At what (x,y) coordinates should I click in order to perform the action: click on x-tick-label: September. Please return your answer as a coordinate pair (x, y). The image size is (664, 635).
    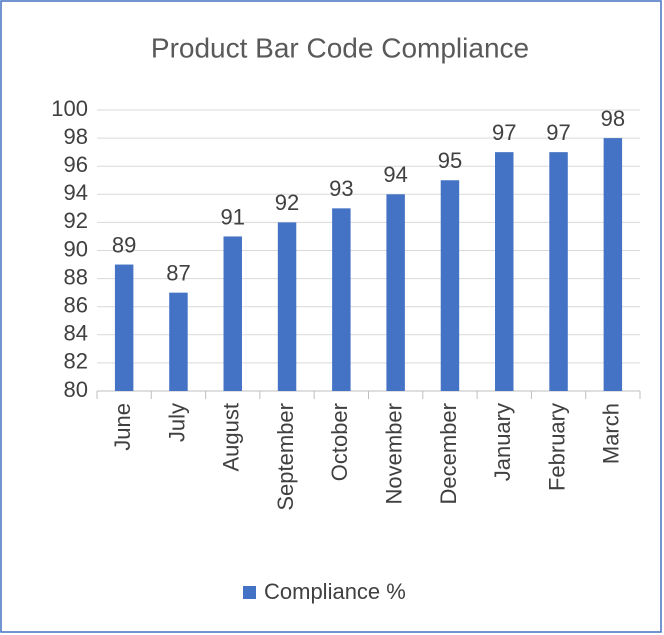
    Looking at the image, I should click on (285, 457).